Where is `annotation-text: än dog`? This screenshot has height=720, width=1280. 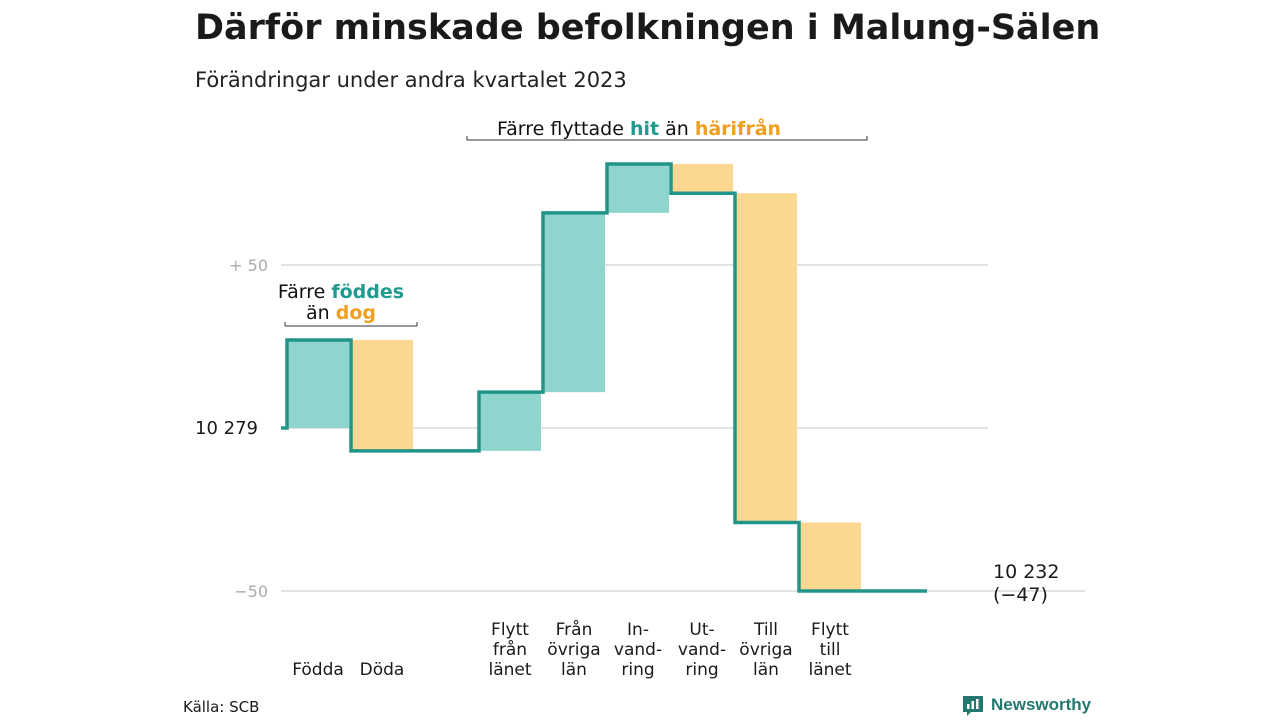 annotation-text: än dog is located at coordinates (341, 313).